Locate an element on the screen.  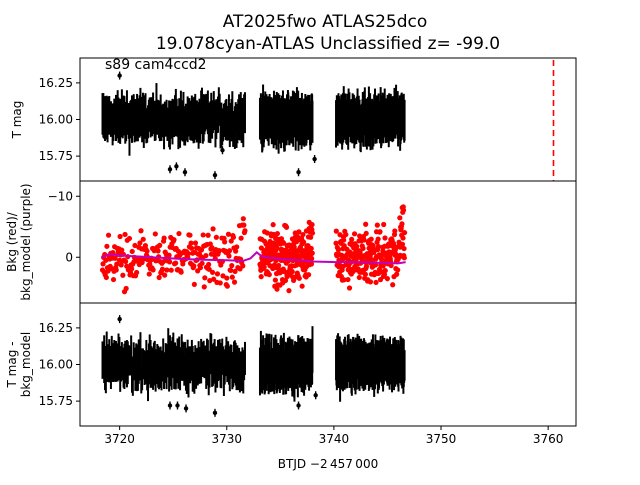
y-tick-label: 16.00 is located at coordinates (56, 120).